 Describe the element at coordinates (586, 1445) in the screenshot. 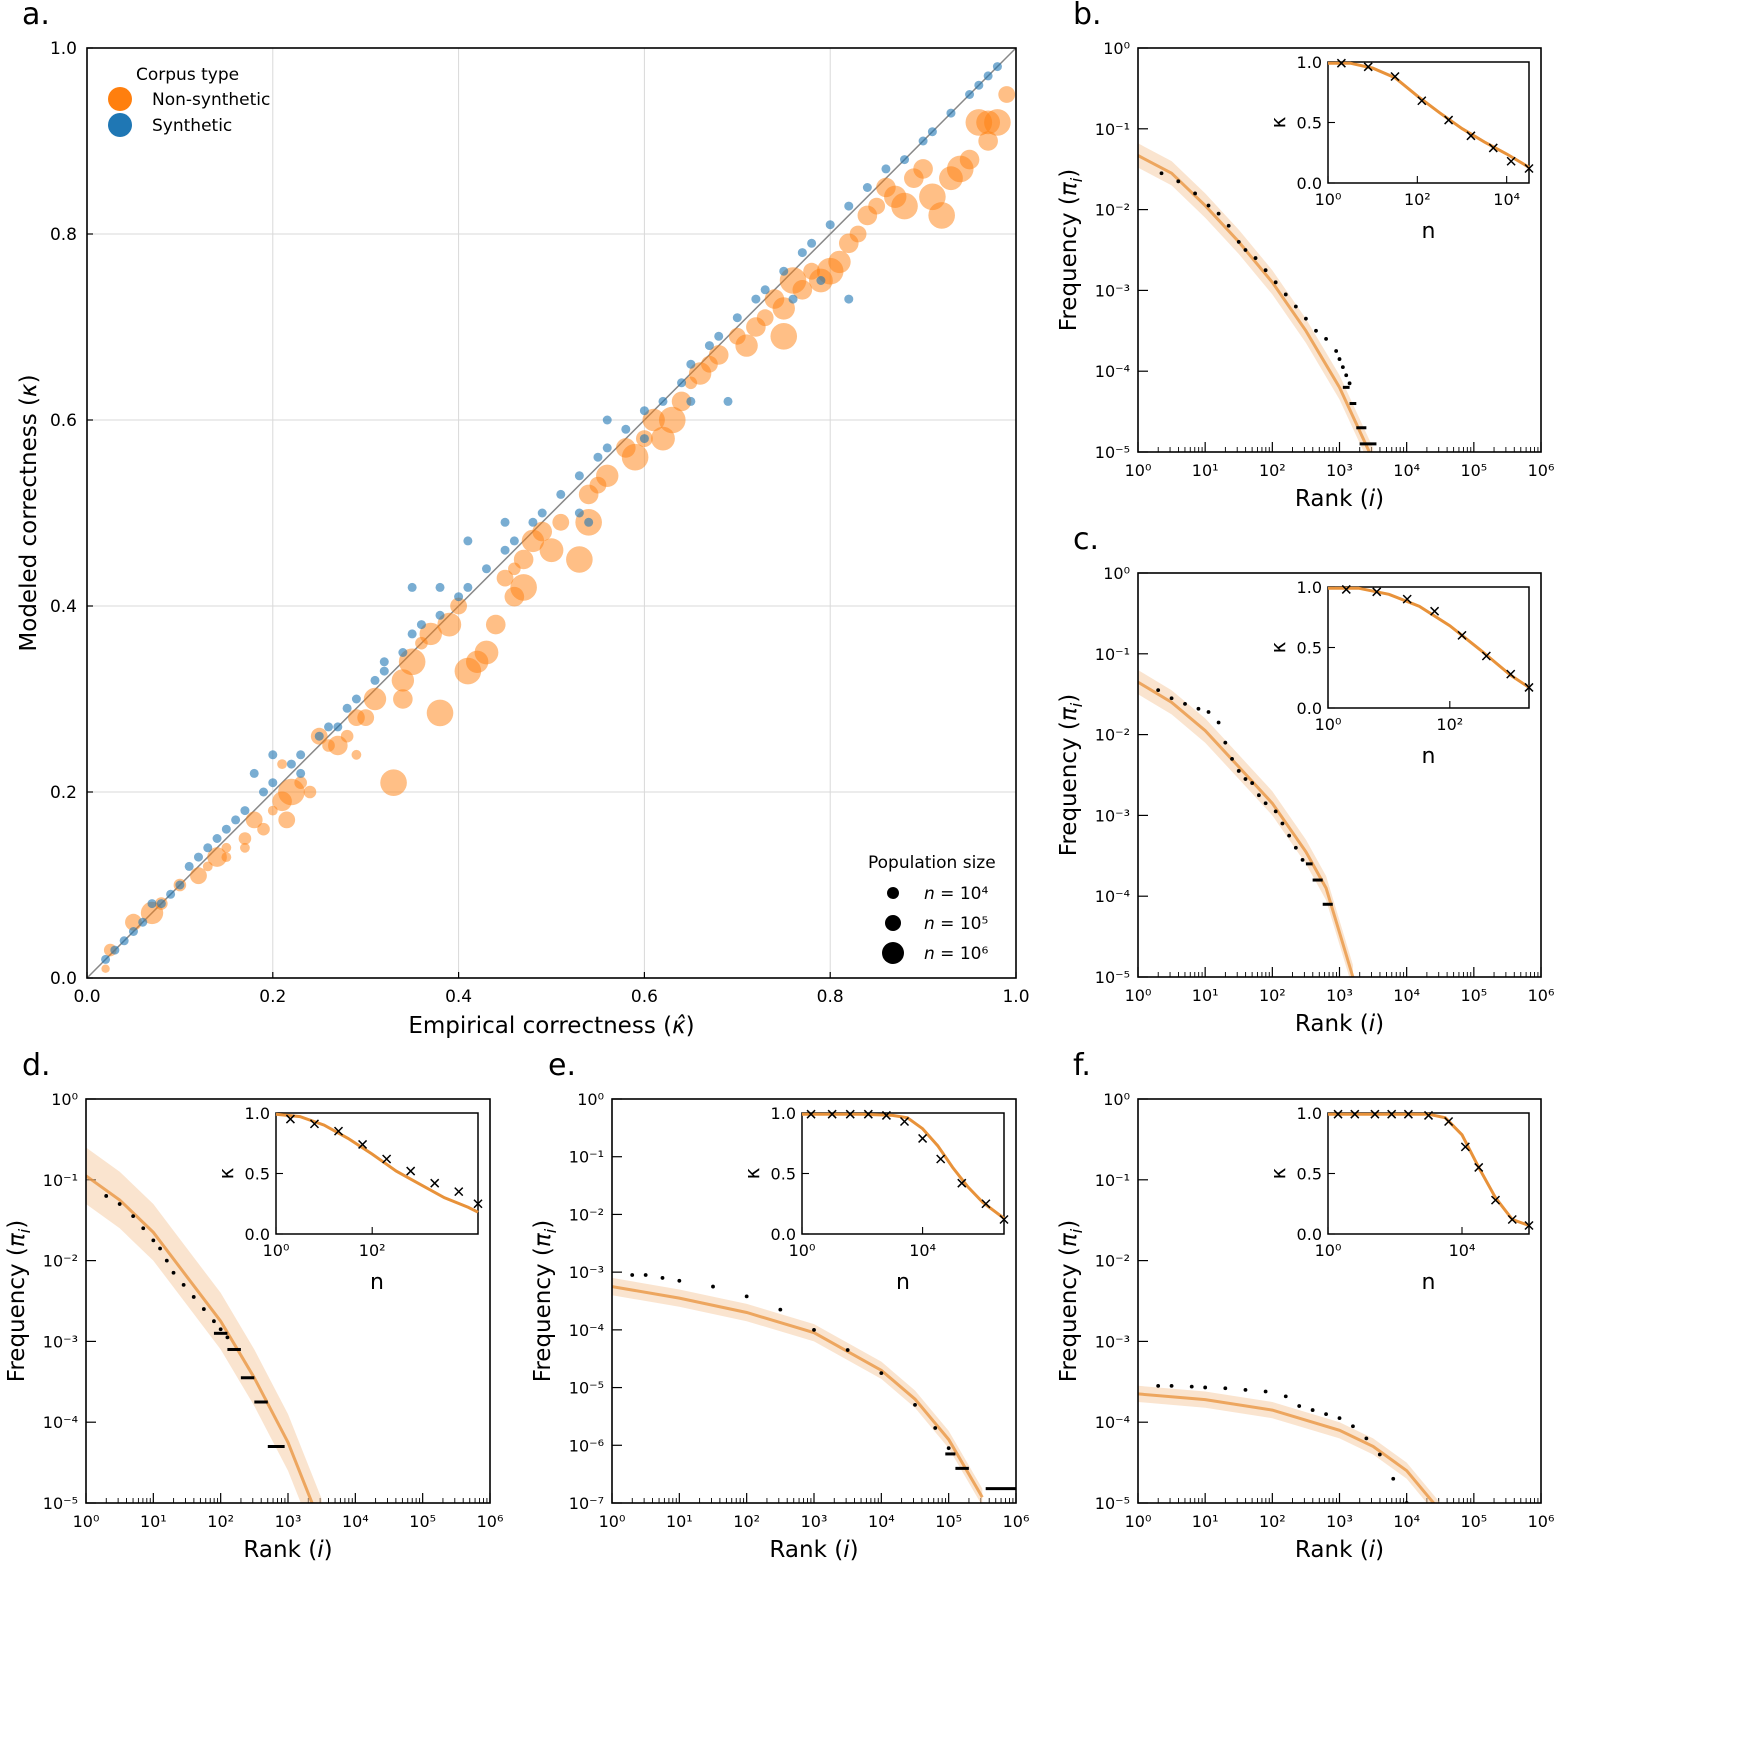

I see `y-tick-label: 10⁻⁶` at that location.